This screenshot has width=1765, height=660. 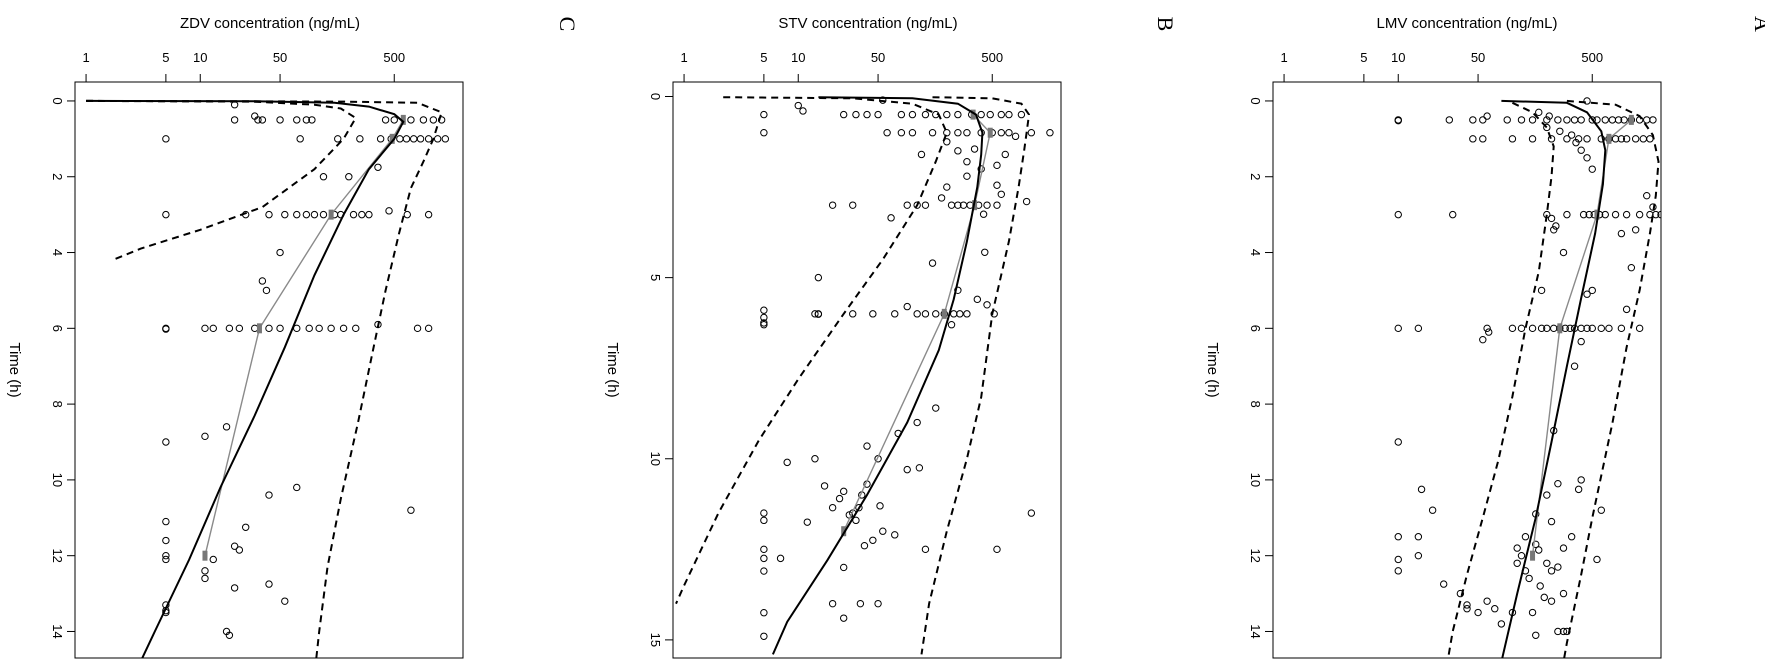 I want to click on median-predicted-line, so click(x=1554, y=378).